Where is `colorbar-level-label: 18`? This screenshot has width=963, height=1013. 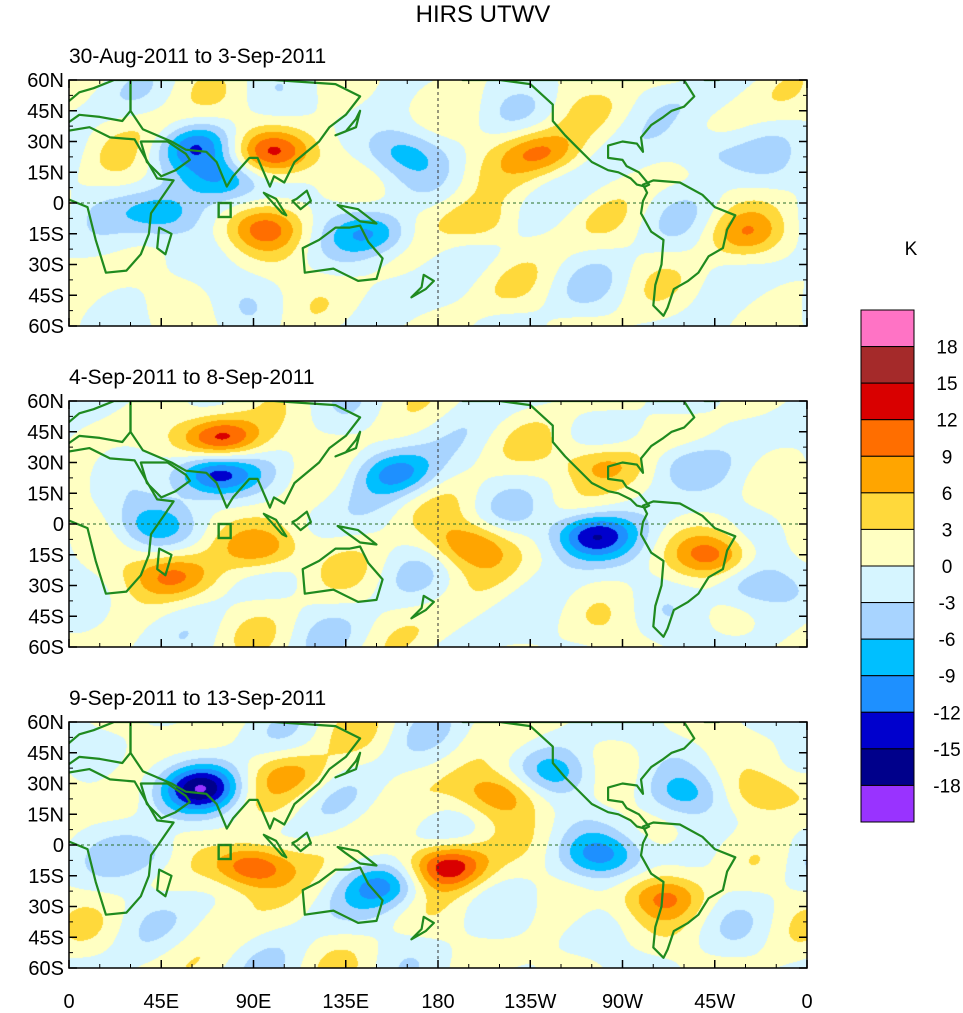
colorbar-level-label: 18 is located at coordinates (946, 348).